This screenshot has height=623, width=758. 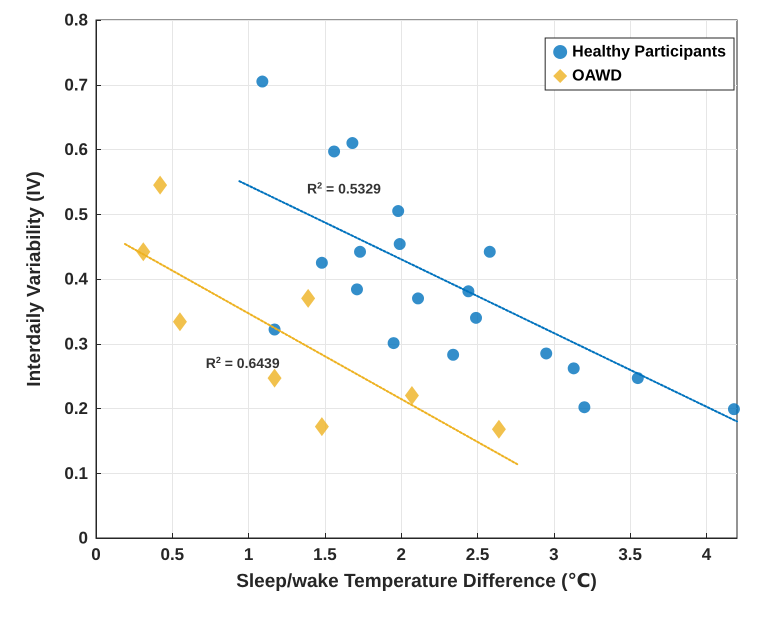 What do you see at coordinates (76, 84) in the screenshot?
I see `y-tick-label: 0.7` at bounding box center [76, 84].